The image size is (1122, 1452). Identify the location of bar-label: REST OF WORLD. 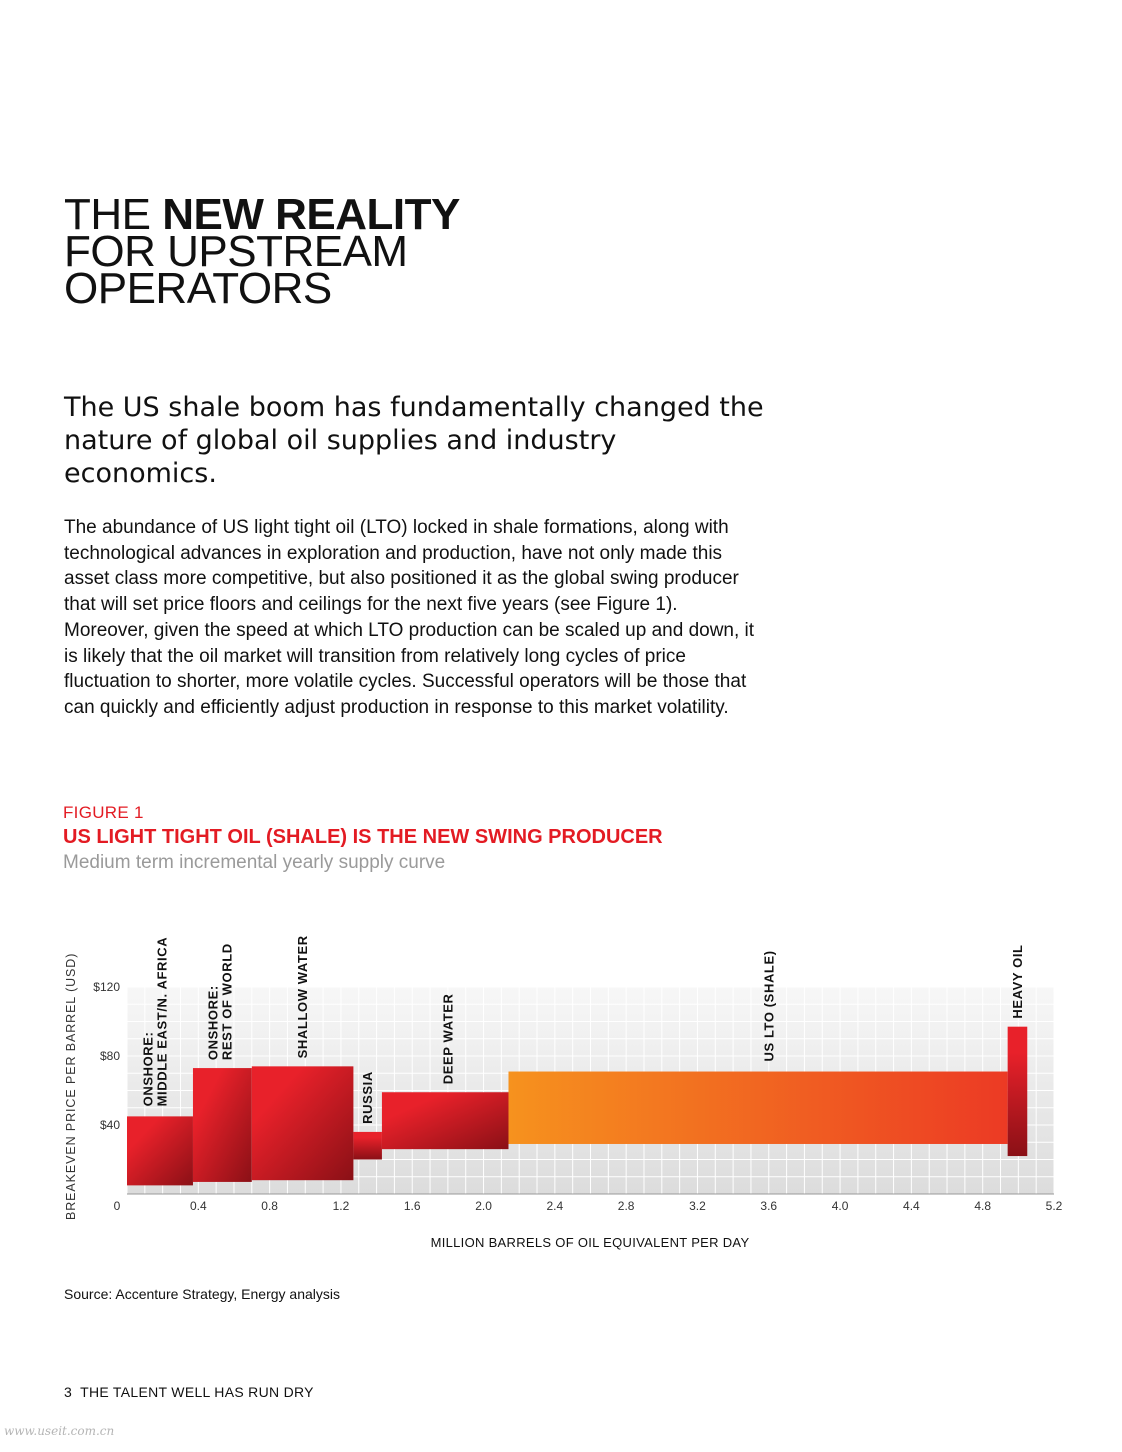
(226, 1001).